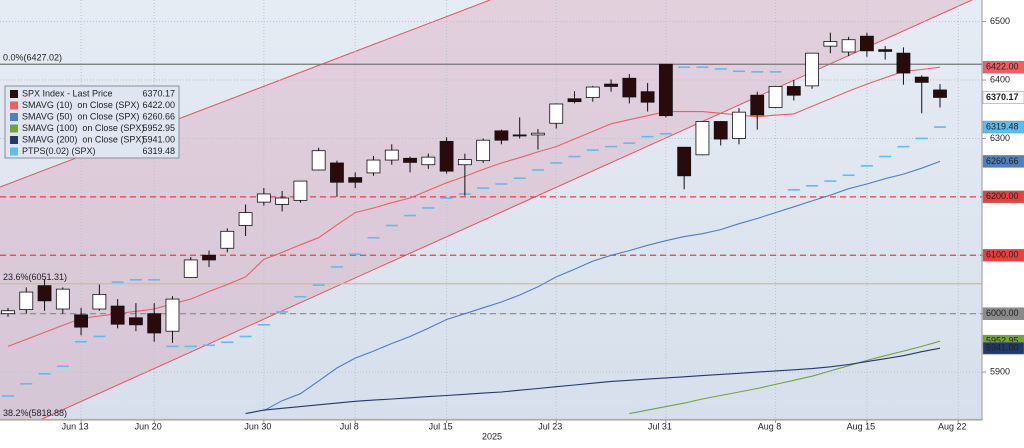  Describe the element at coordinates (80, 105) in the screenshot. I see `legend-label: SMAVG (10) on Close (SPX)` at that location.